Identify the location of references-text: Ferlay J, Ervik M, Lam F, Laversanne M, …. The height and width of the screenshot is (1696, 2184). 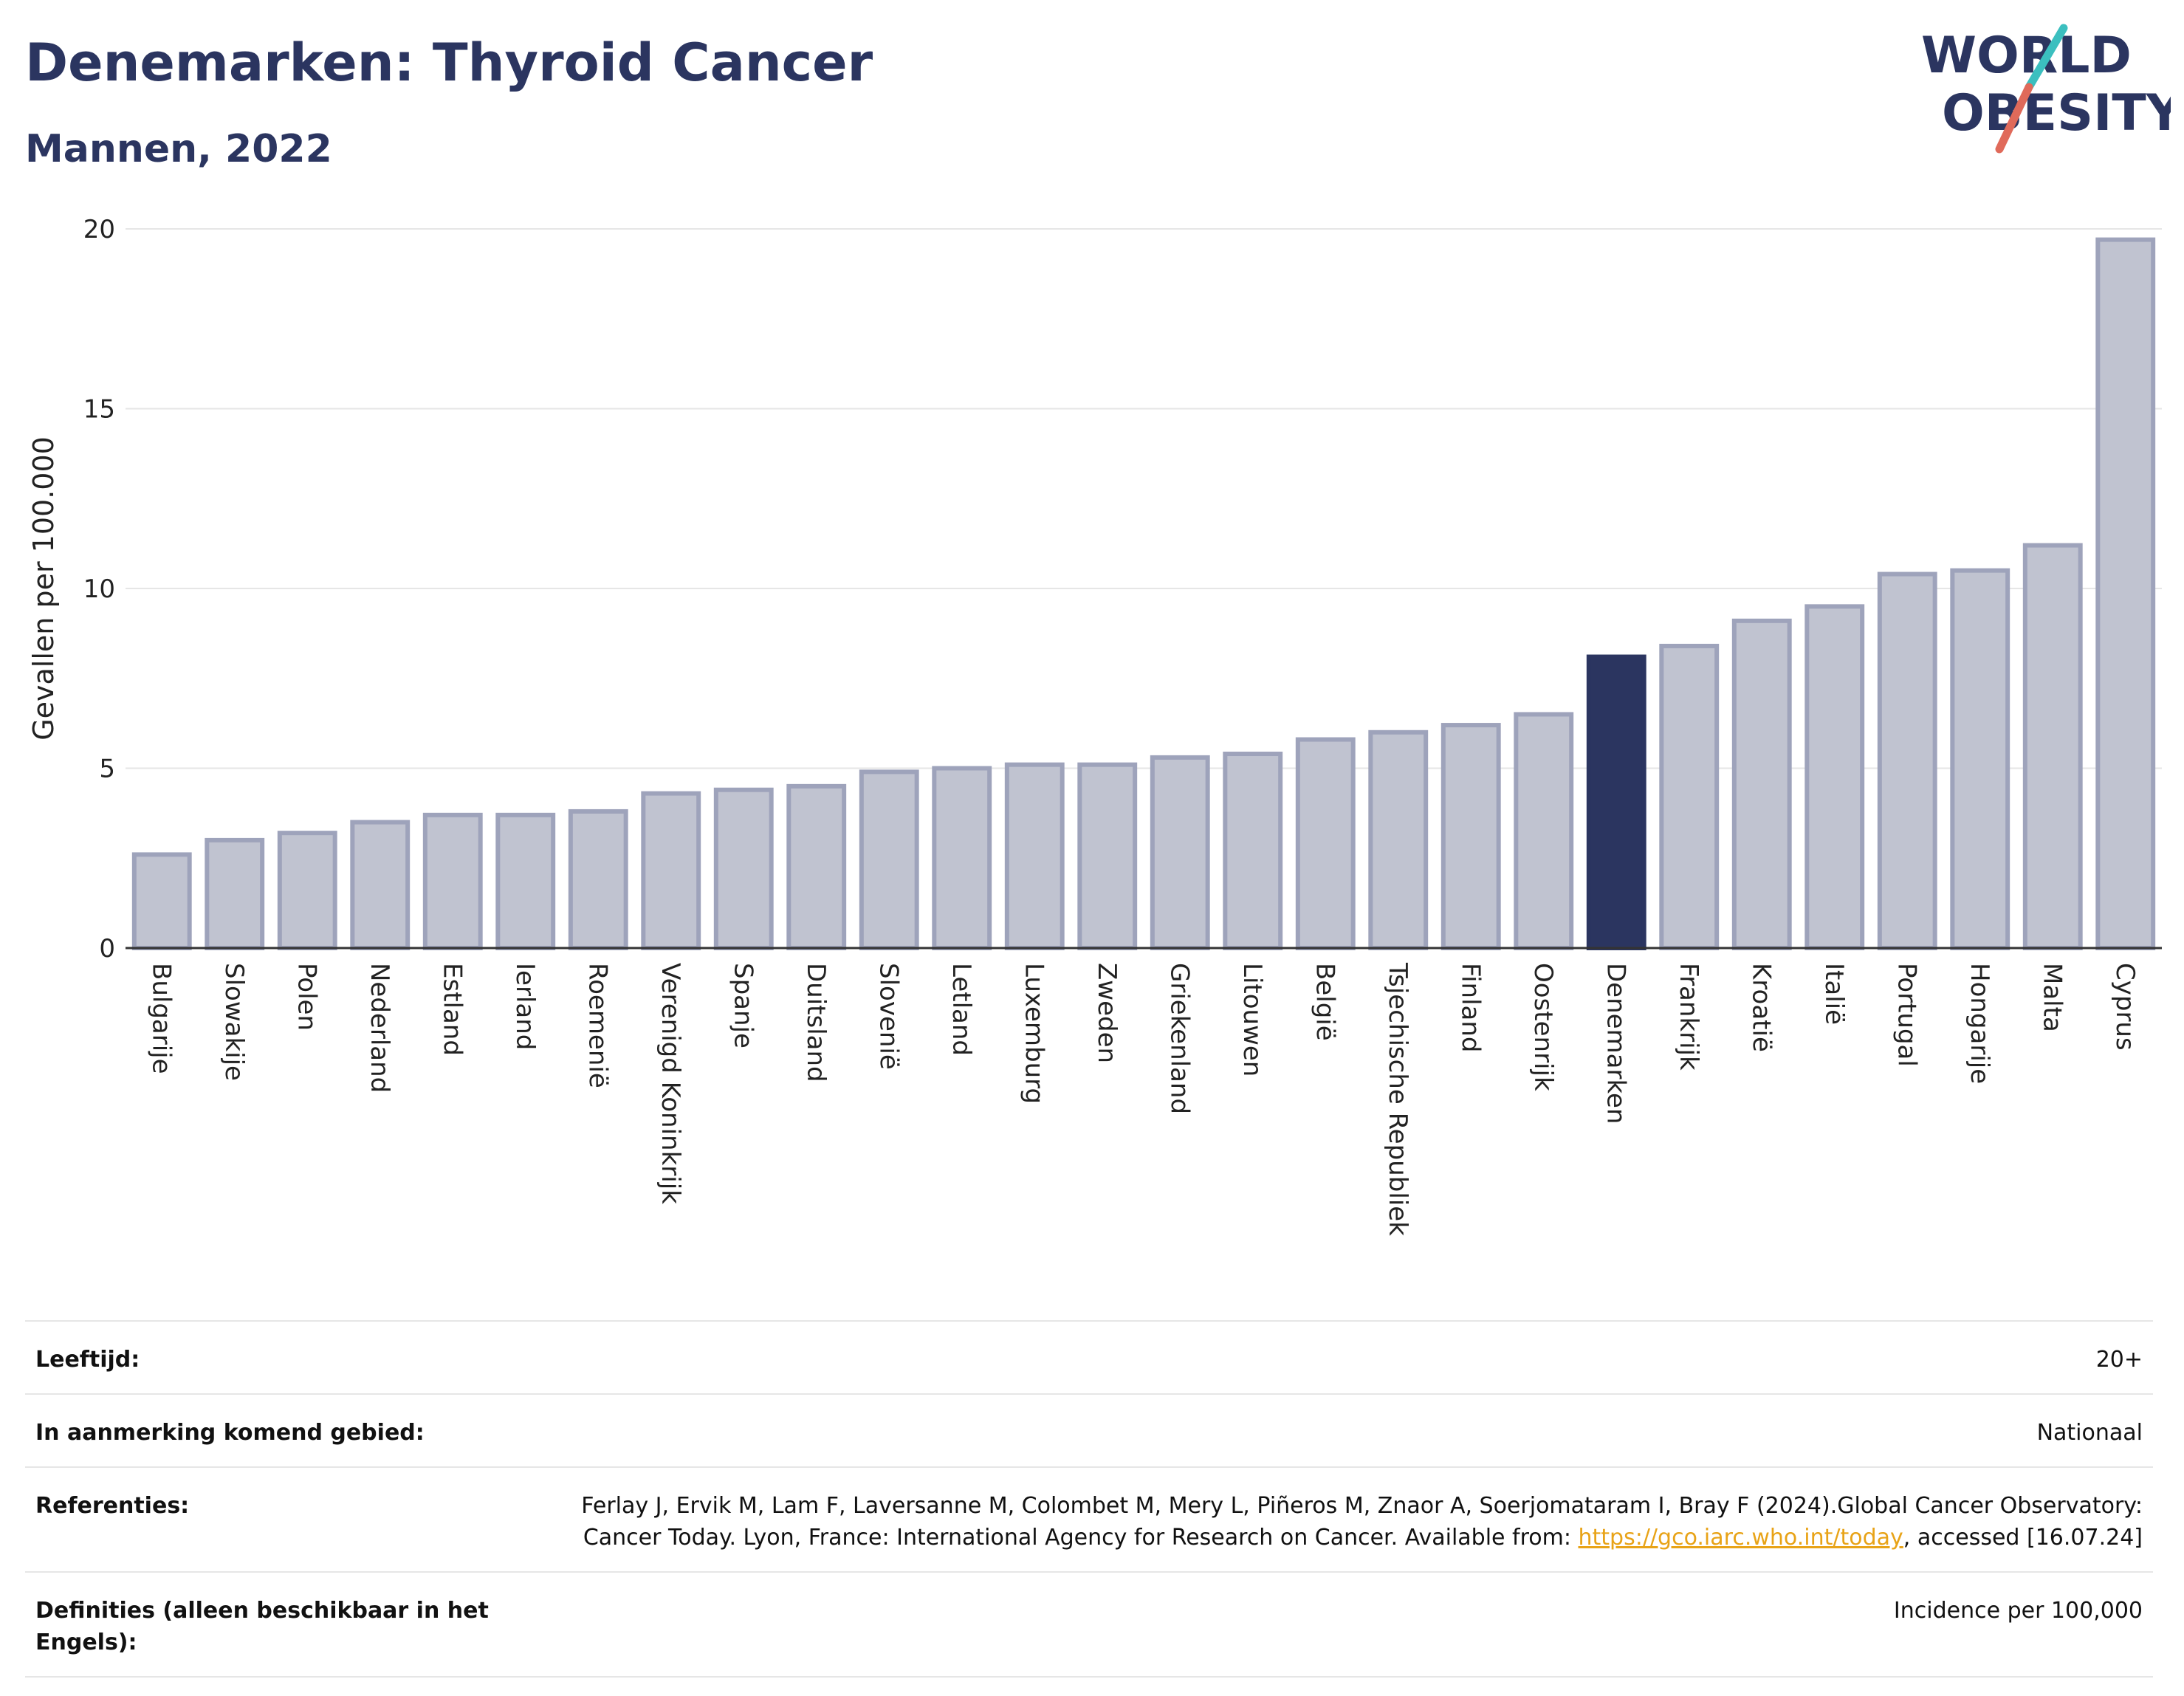
(1362, 1522).